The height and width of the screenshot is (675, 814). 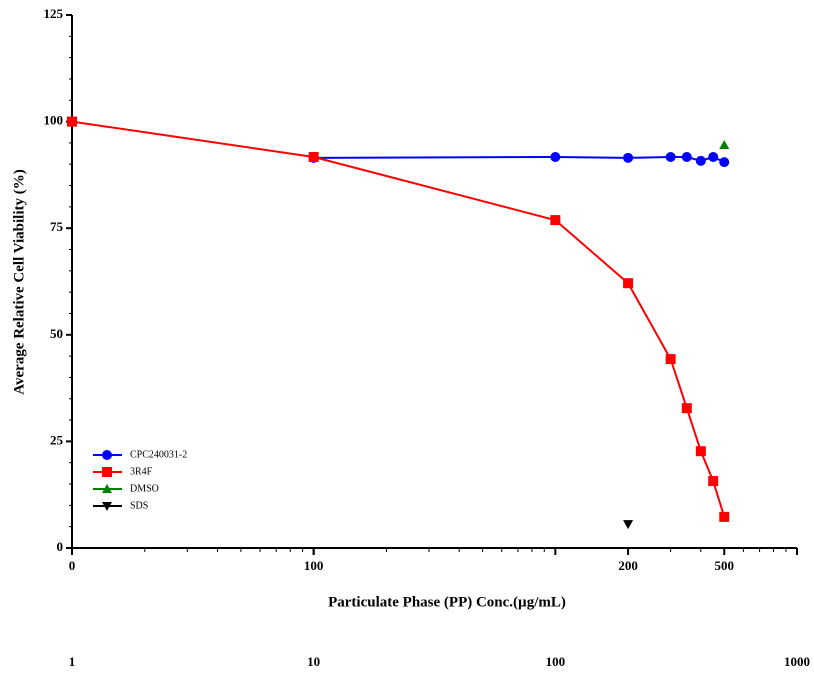 I want to click on y-tick-label: 0, so click(x=60, y=546).